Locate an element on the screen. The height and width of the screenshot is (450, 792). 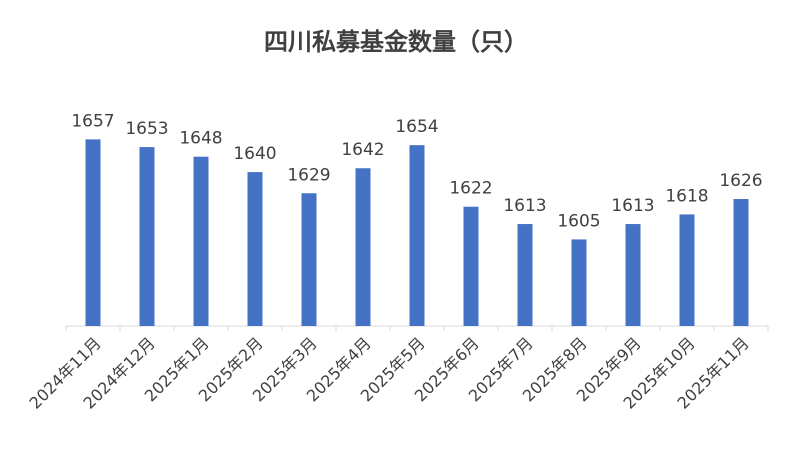
data-label: 1648 is located at coordinates (200, 139).